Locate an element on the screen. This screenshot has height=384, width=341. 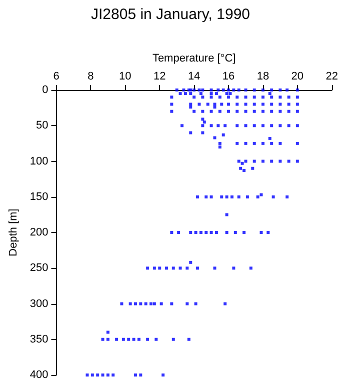
x-tick-label: 8 is located at coordinates (91, 76).